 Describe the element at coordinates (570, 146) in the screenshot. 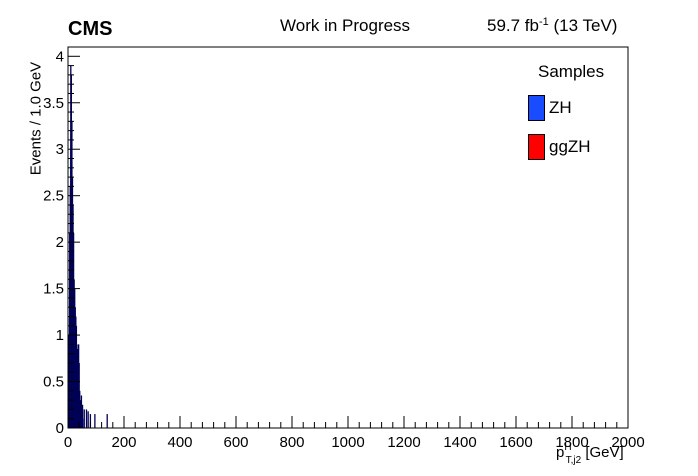

I see `legend-label-ggzh: ggZH` at that location.